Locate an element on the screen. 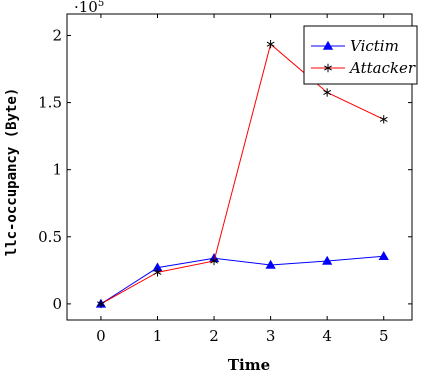 The image size is (429, 381). y-axis-title: llc-occupancy (Byte) is located at coordinates (12, 172).